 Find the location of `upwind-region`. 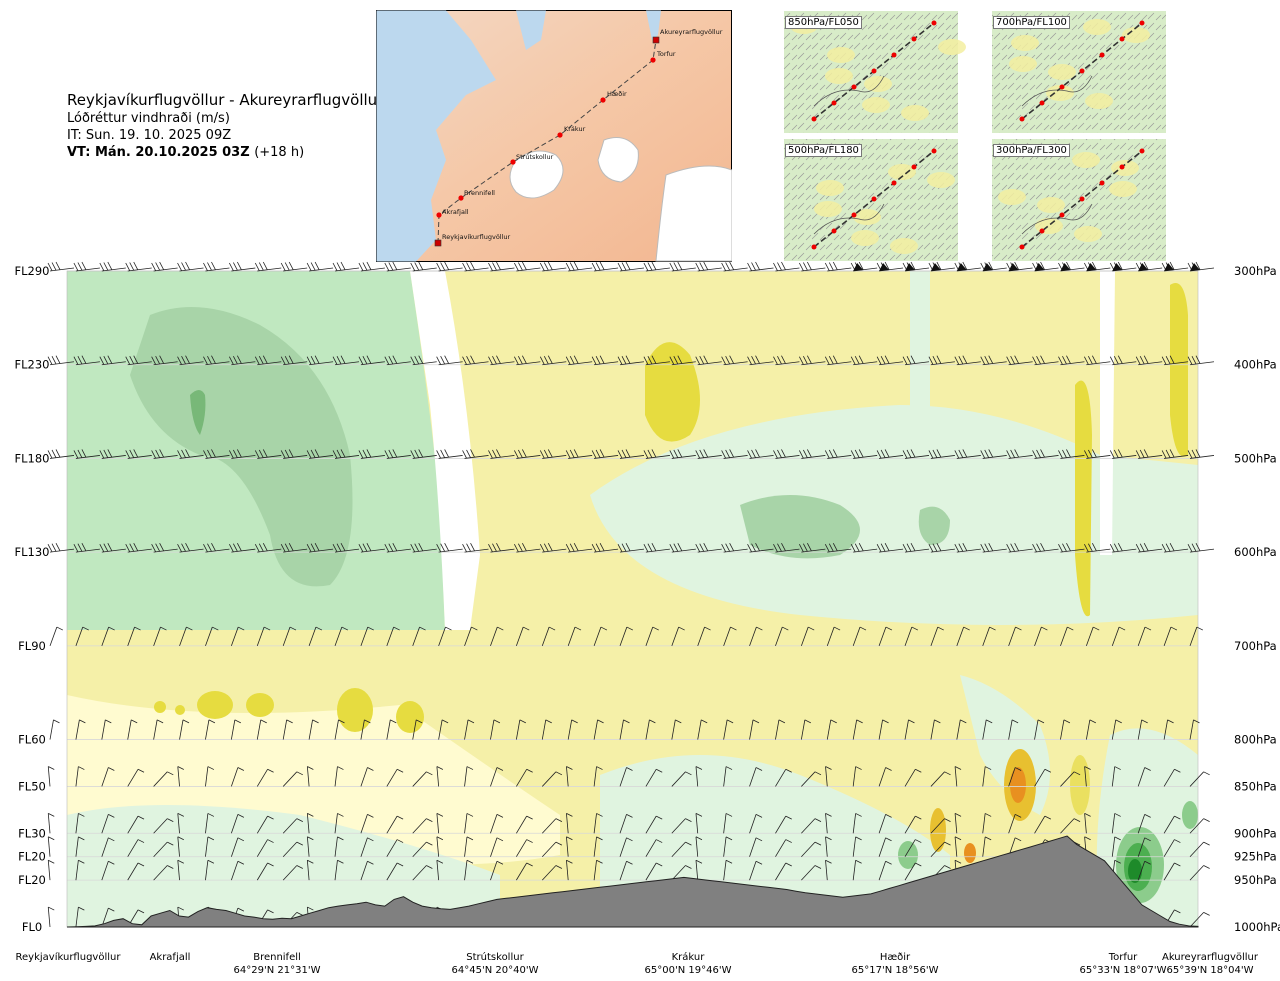

upwind-region is located at coordinates (283, 866).